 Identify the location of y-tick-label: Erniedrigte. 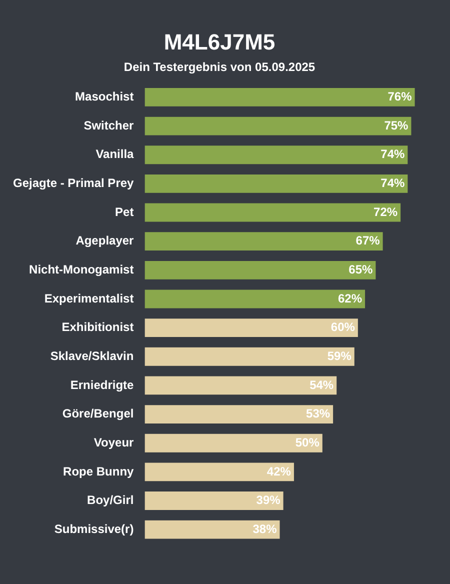
(102, 385).